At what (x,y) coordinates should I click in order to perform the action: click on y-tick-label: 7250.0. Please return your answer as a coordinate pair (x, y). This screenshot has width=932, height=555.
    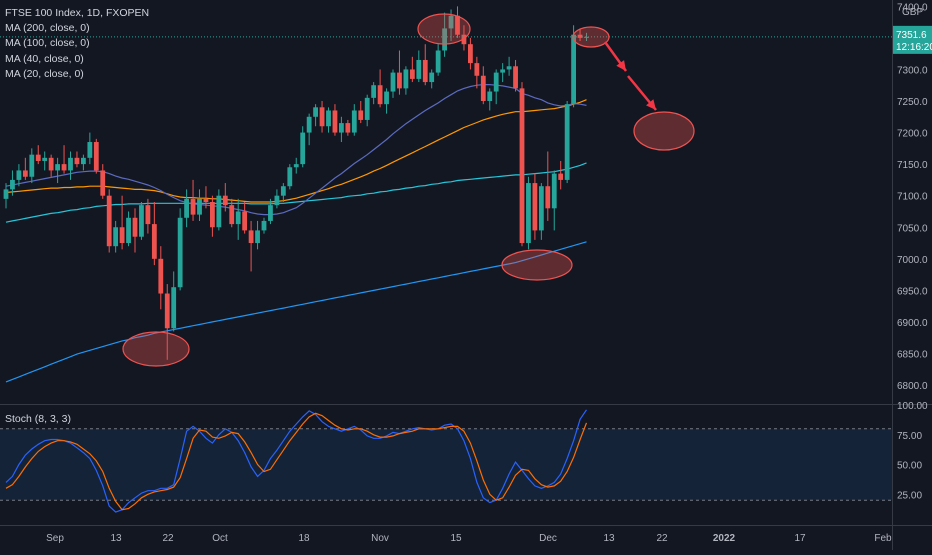
    Looking at the image, I should click on (912, 102).